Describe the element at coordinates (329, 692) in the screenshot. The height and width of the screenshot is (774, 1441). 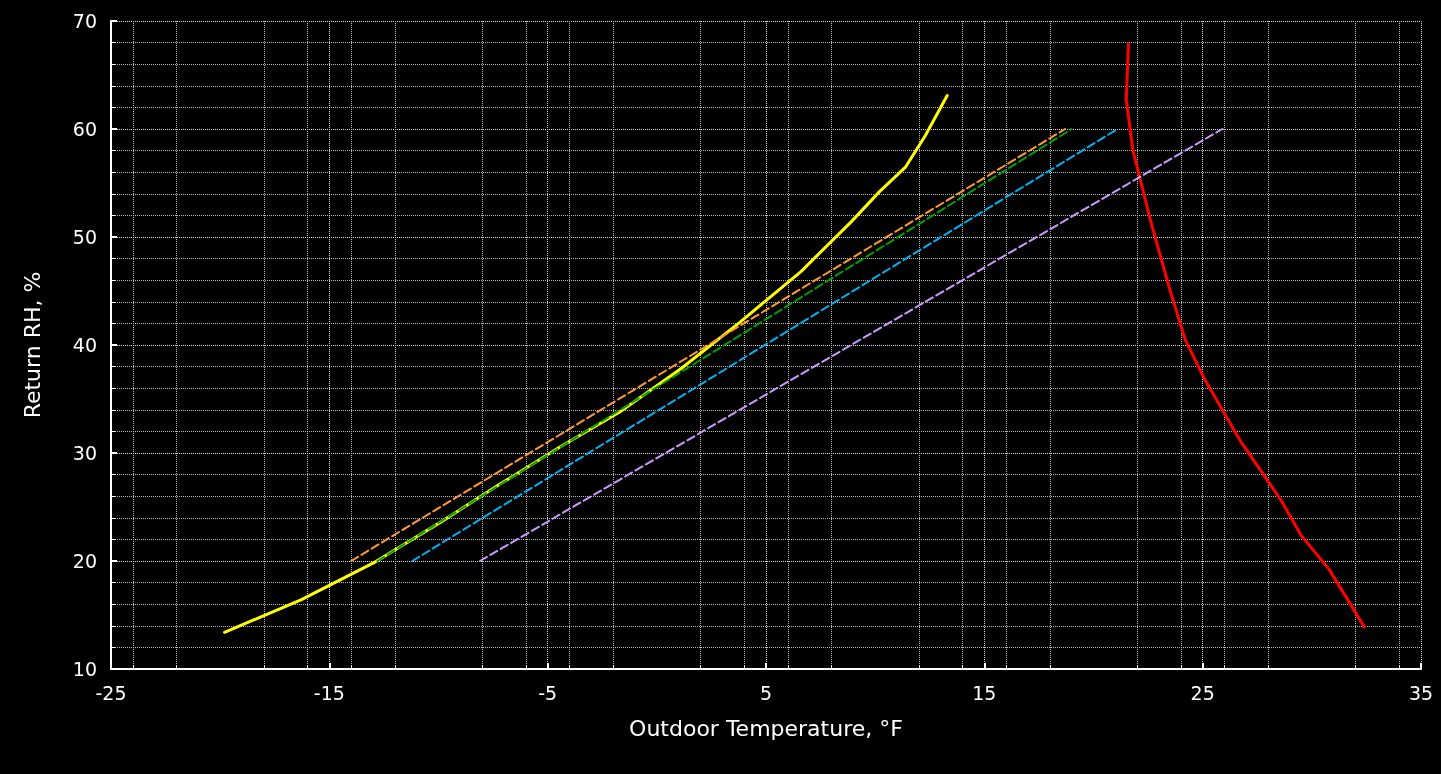
I see `x-tick-label: -15` at that location.